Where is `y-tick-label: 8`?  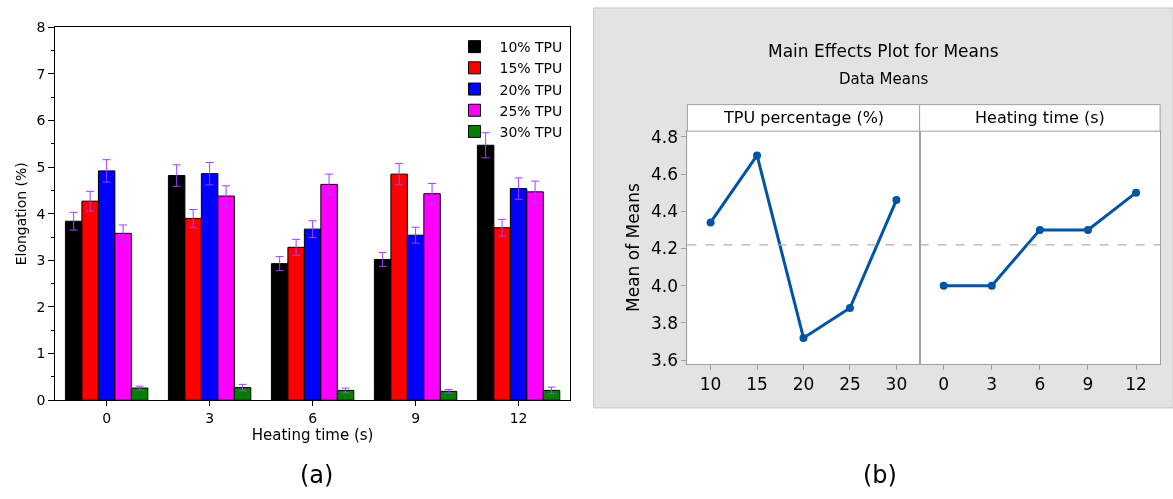 y-tick-label: 8 is located at coordinates (41, 27).